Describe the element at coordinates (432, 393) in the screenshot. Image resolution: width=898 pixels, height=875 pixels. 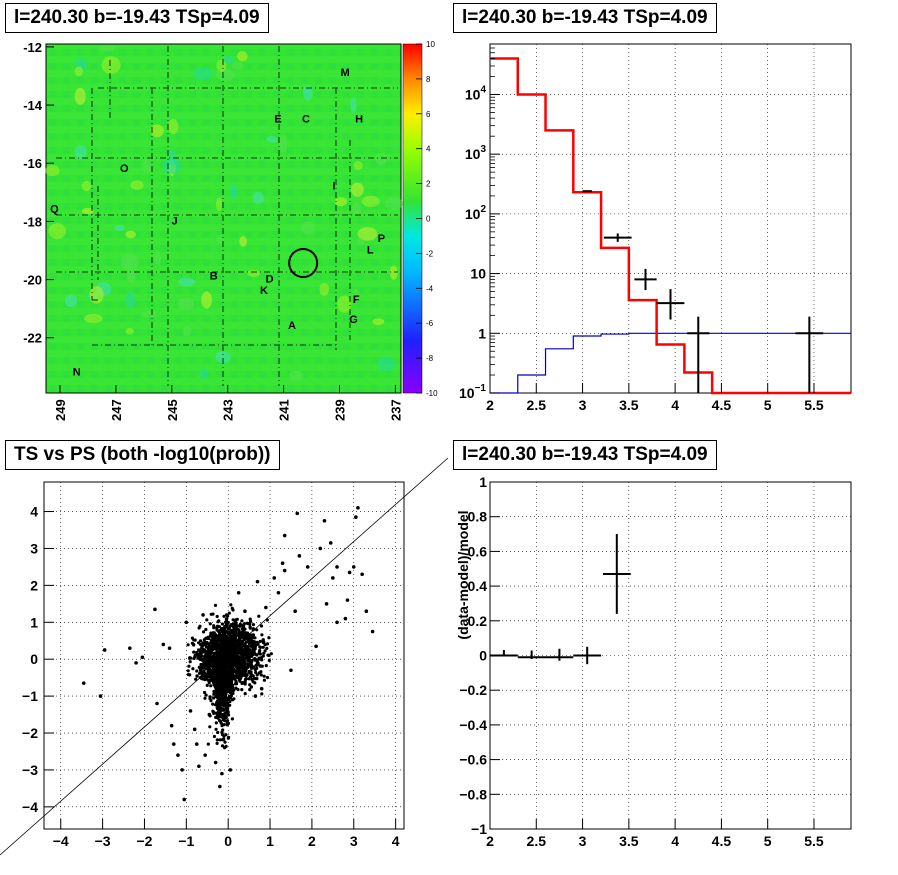
I see `colorbar-tick-label: -10` at that location.